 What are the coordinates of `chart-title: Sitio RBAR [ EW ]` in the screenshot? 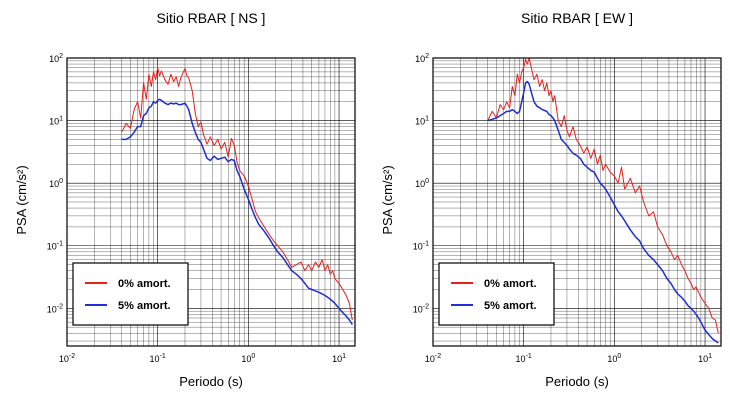 It's located at (577, 18).